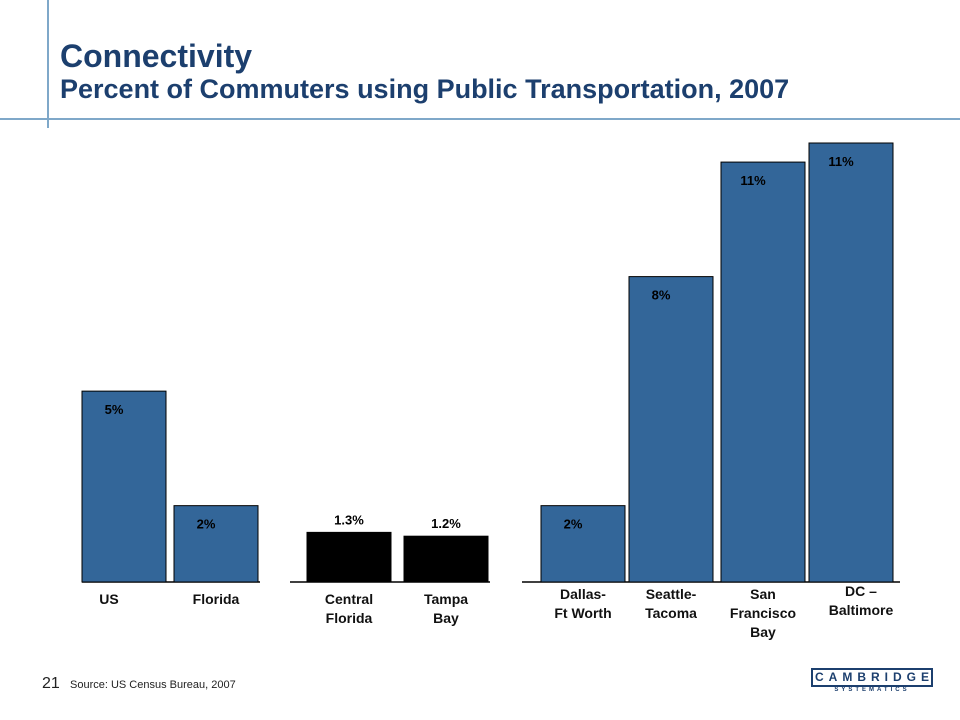 The height and width of the screenshot is (720, 960). What do you see at coordinates (446, 608) in the screenshot?
I see `category-label-3: Tampa Bay` at bounding box center [446, 608].